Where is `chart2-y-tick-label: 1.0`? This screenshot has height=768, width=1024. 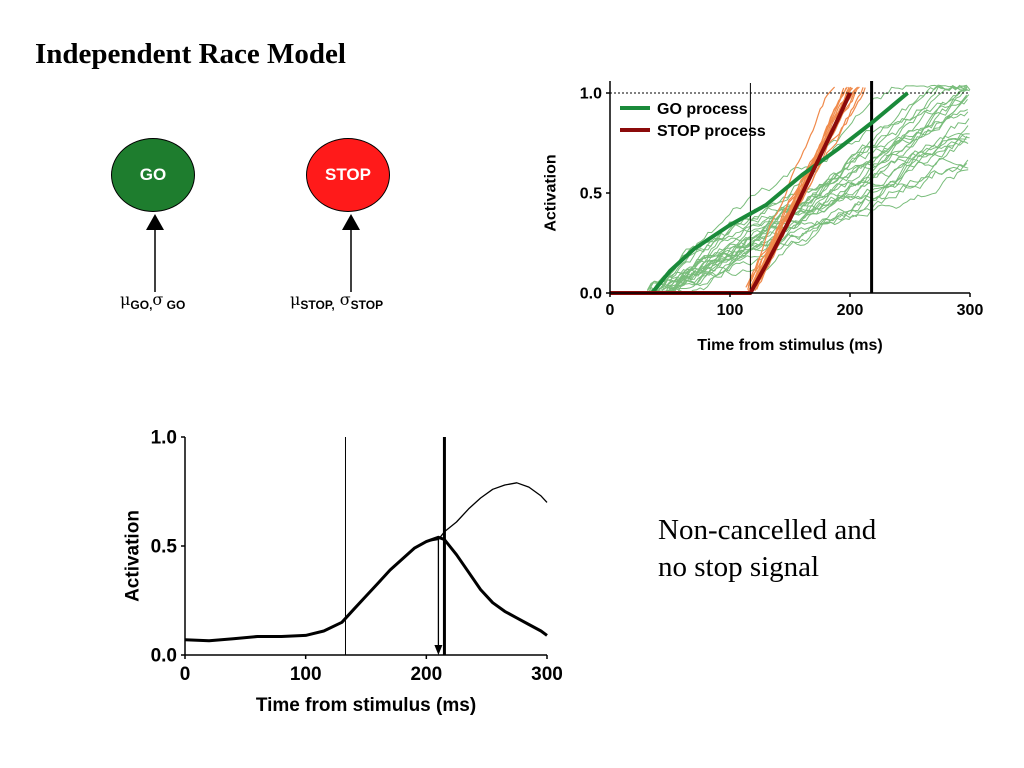
chart2-y-tick-label: 1.0 is located at coordinates (164, 438).